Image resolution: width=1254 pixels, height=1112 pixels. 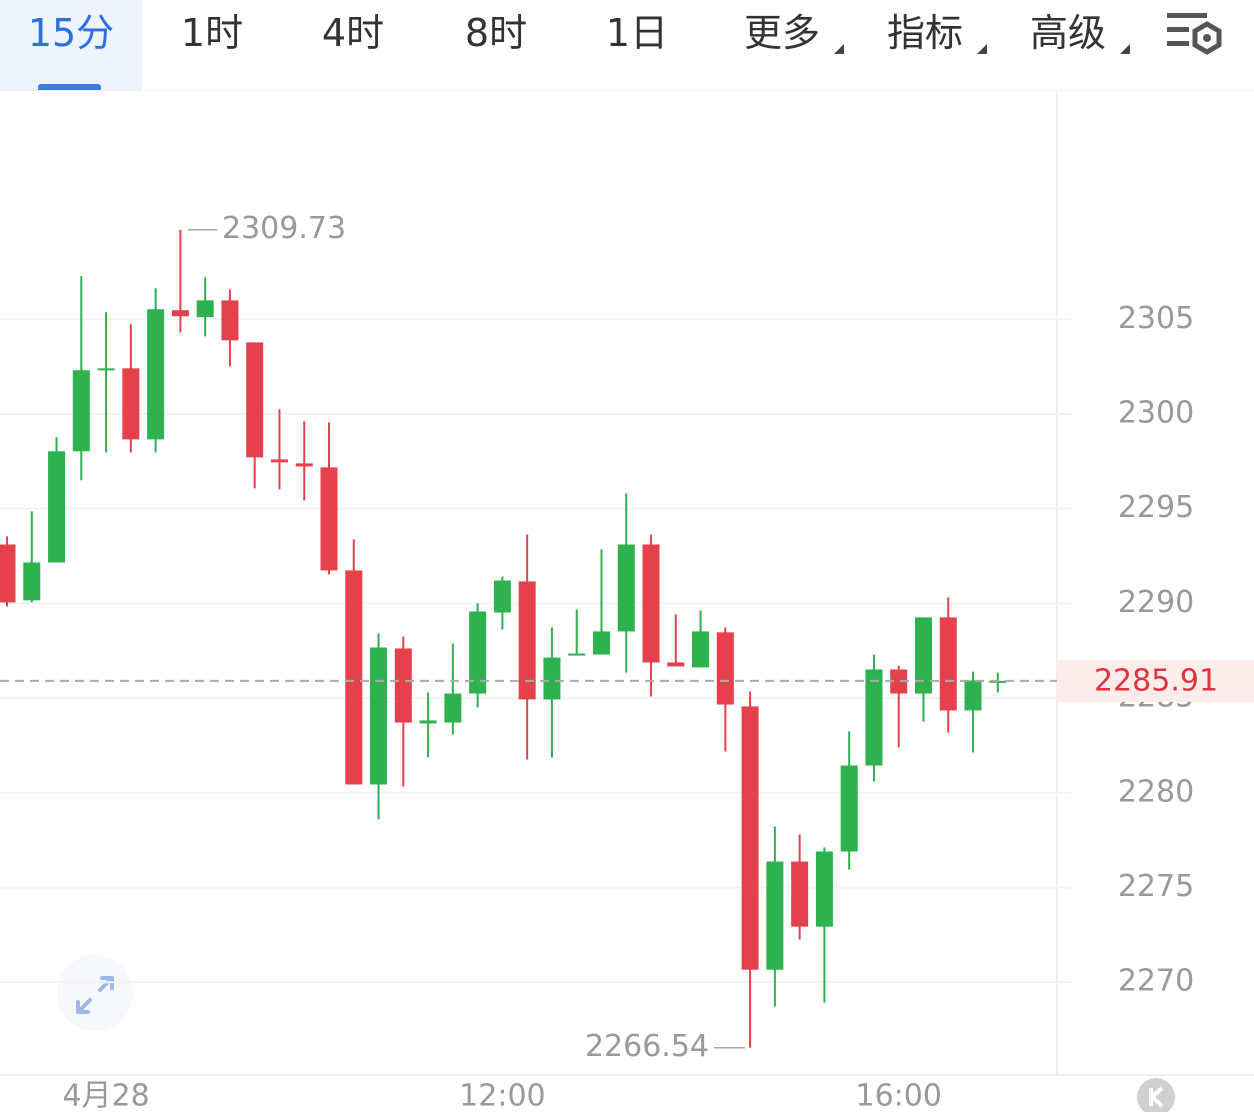 I want to click on tab: 高级, so click(x=1067, y=33).